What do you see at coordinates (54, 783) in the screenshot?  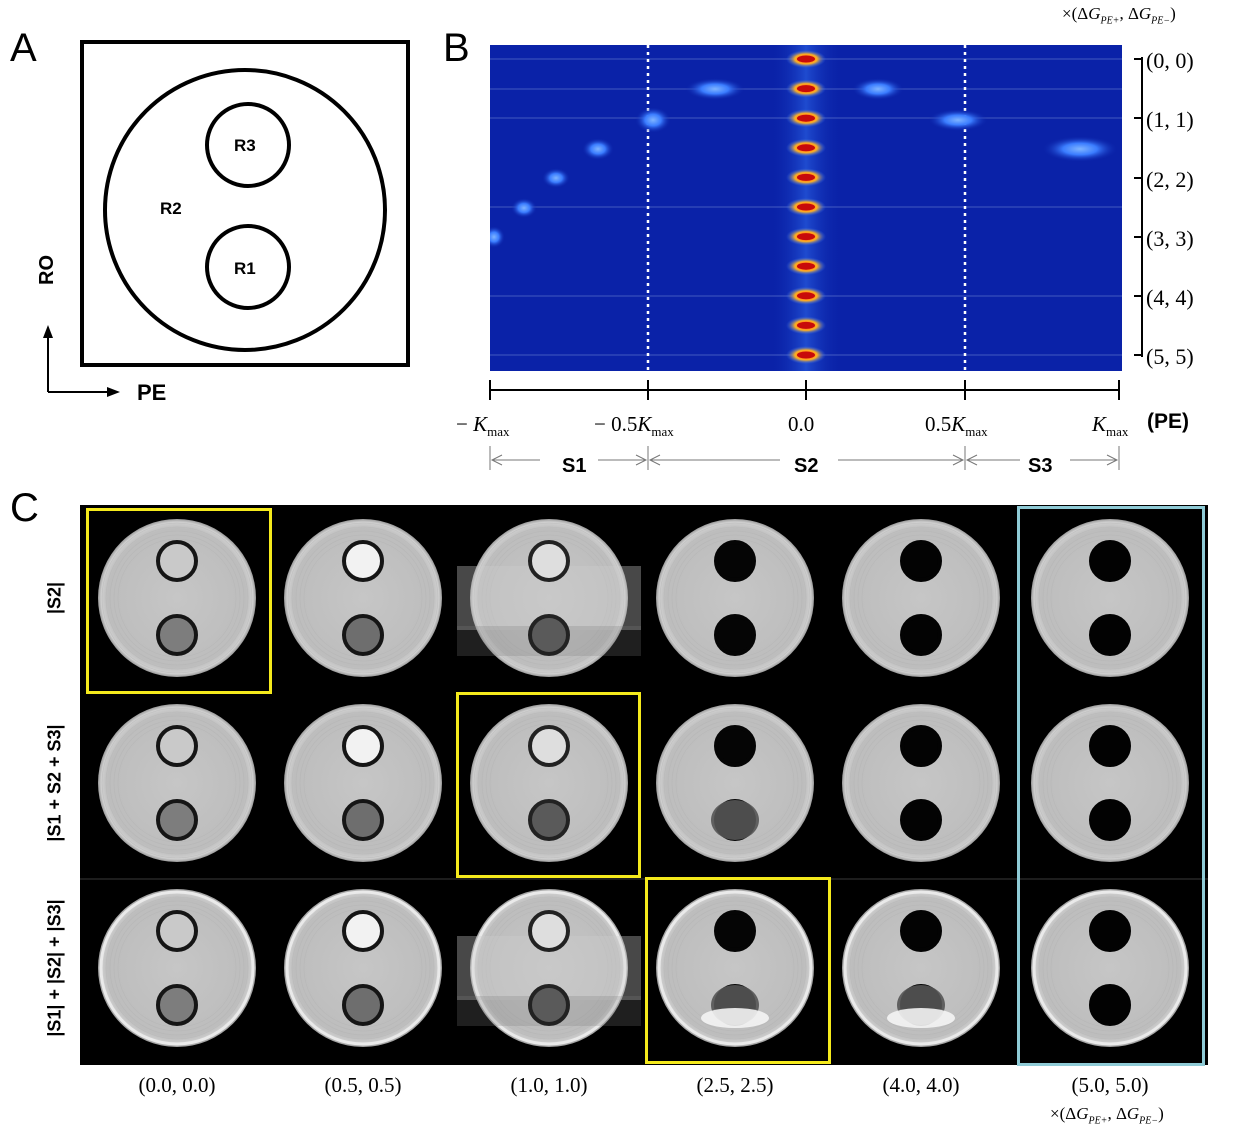 I see `row-label: |S1 + S2 + S3|` at bounding box center [54, 783].